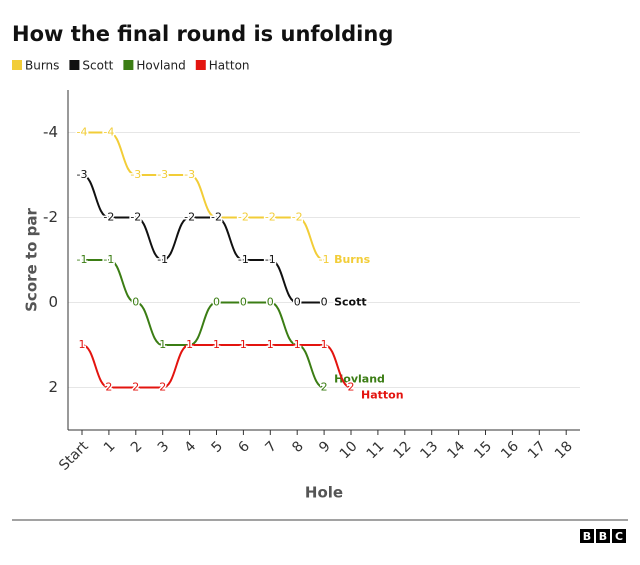 The width and height of the screenshot is (640, 565). What do you see at coordinates (202, 34) in the screenshot?
I see `chart-title: How the final round is unfolding` at bounding box center [202, 34].